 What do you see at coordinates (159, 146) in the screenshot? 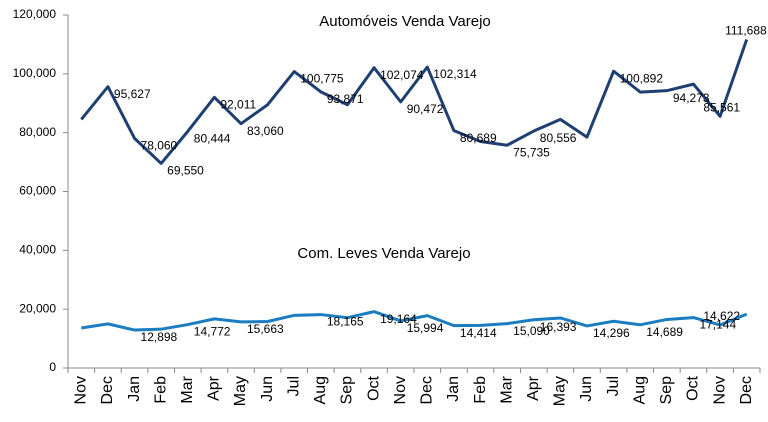
I see `data-label: 78,060` at bounding box center [159, 146].